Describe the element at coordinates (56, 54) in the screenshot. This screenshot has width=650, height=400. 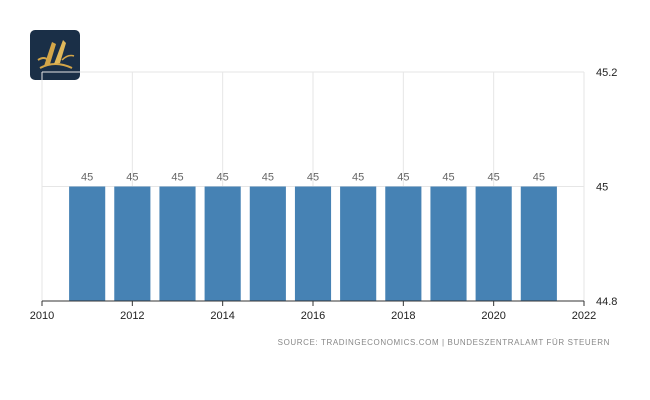
I see `brand-logo-icon` at that location.